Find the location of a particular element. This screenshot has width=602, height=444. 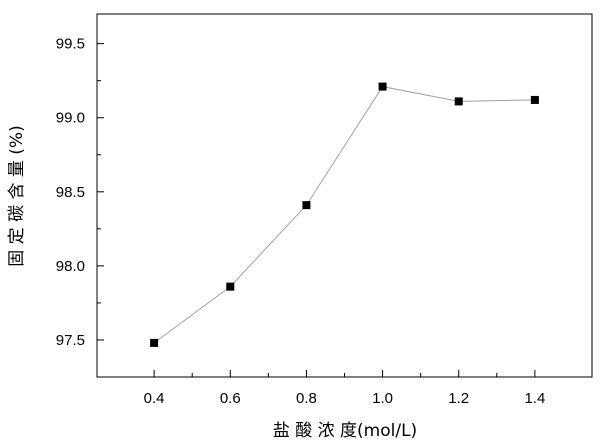

y-tick-label: 99.5 is located at coordinates (70, 44).